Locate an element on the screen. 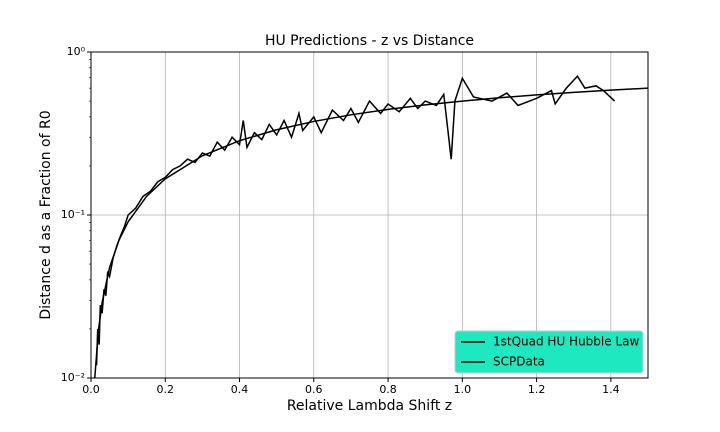 This screenshot has width=720, height=432. legend-label: 1stQuad HU Hubble Law is located at coordinates (566, 342).